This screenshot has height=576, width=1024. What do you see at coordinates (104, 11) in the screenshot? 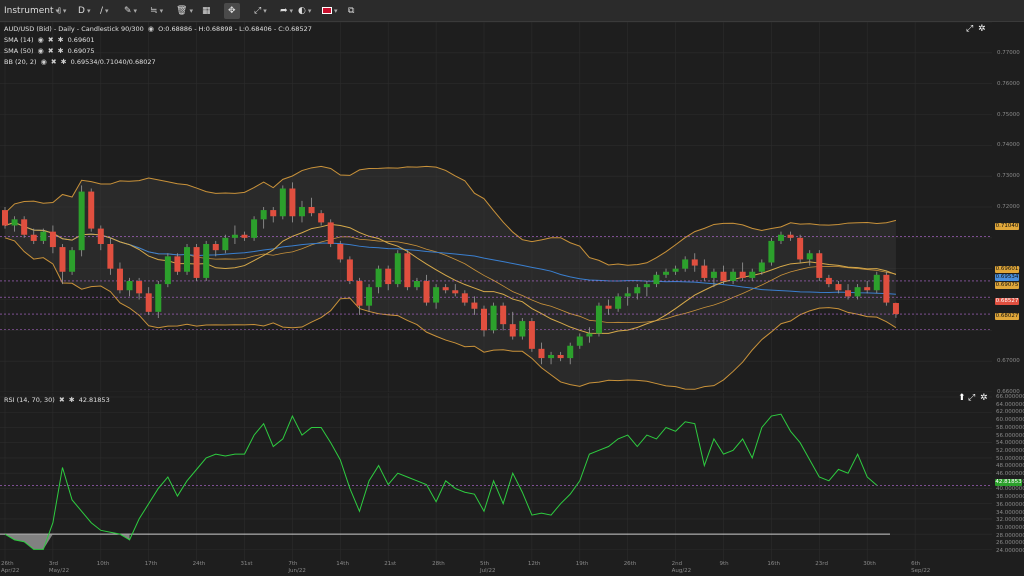
I see `drawing-tools-button: ∕ ▾` at bounding box center [104, 11].